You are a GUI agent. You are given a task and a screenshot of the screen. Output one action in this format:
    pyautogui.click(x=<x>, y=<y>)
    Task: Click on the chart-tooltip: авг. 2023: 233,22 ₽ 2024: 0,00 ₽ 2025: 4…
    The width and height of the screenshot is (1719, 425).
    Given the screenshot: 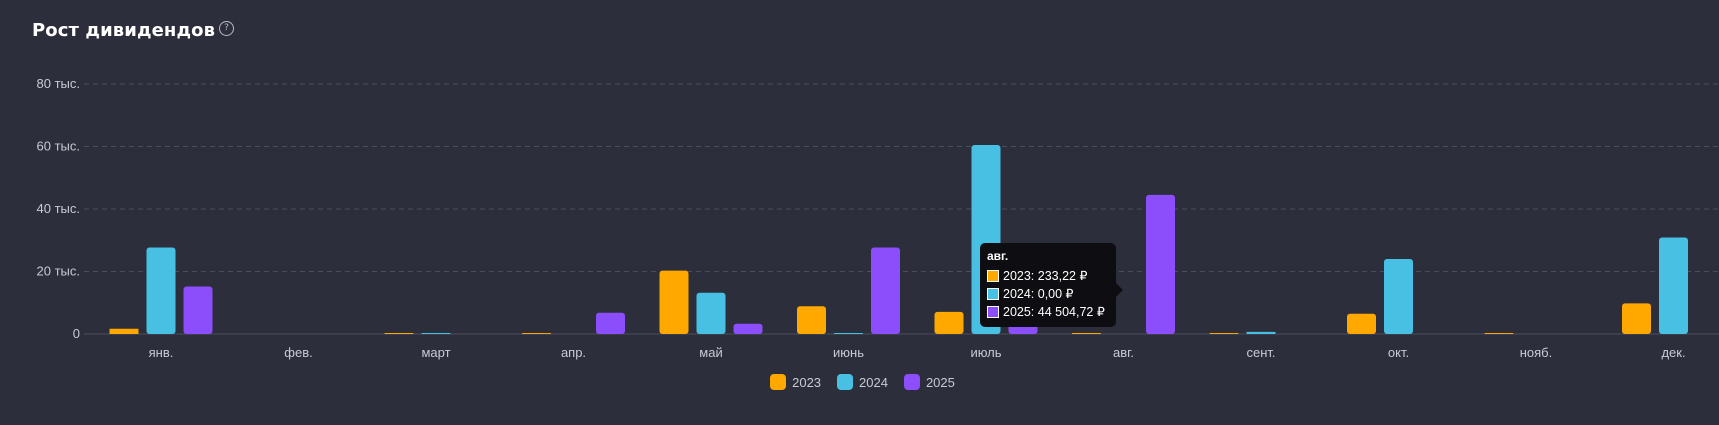 What is the action you would take?
    pyautogui.click(x=1051, y=285)
    